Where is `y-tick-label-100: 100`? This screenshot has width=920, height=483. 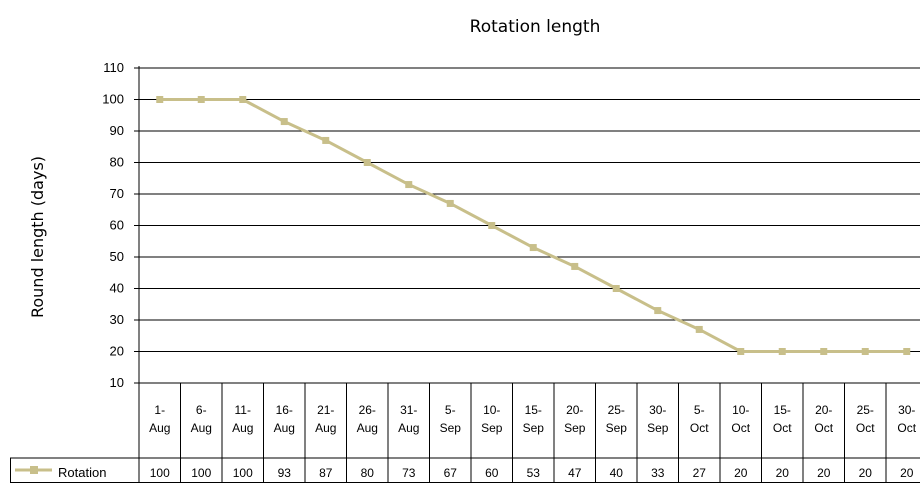 y-tick-label-100: 100 is located at coordinates (113, 99).